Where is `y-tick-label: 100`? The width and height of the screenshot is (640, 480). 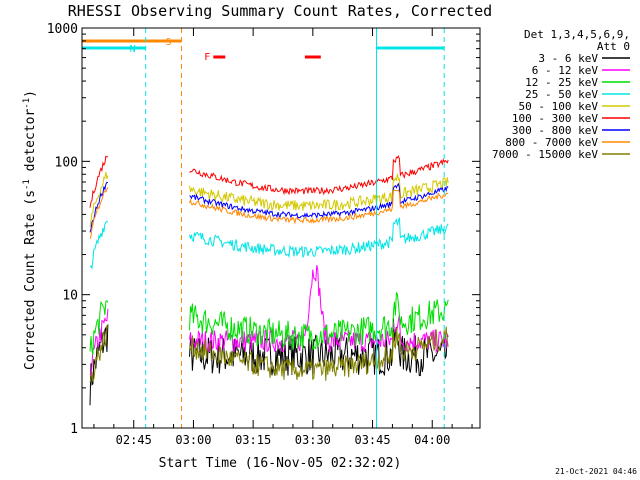 y-tick-label: 100 is located at coordinates (66, 162).